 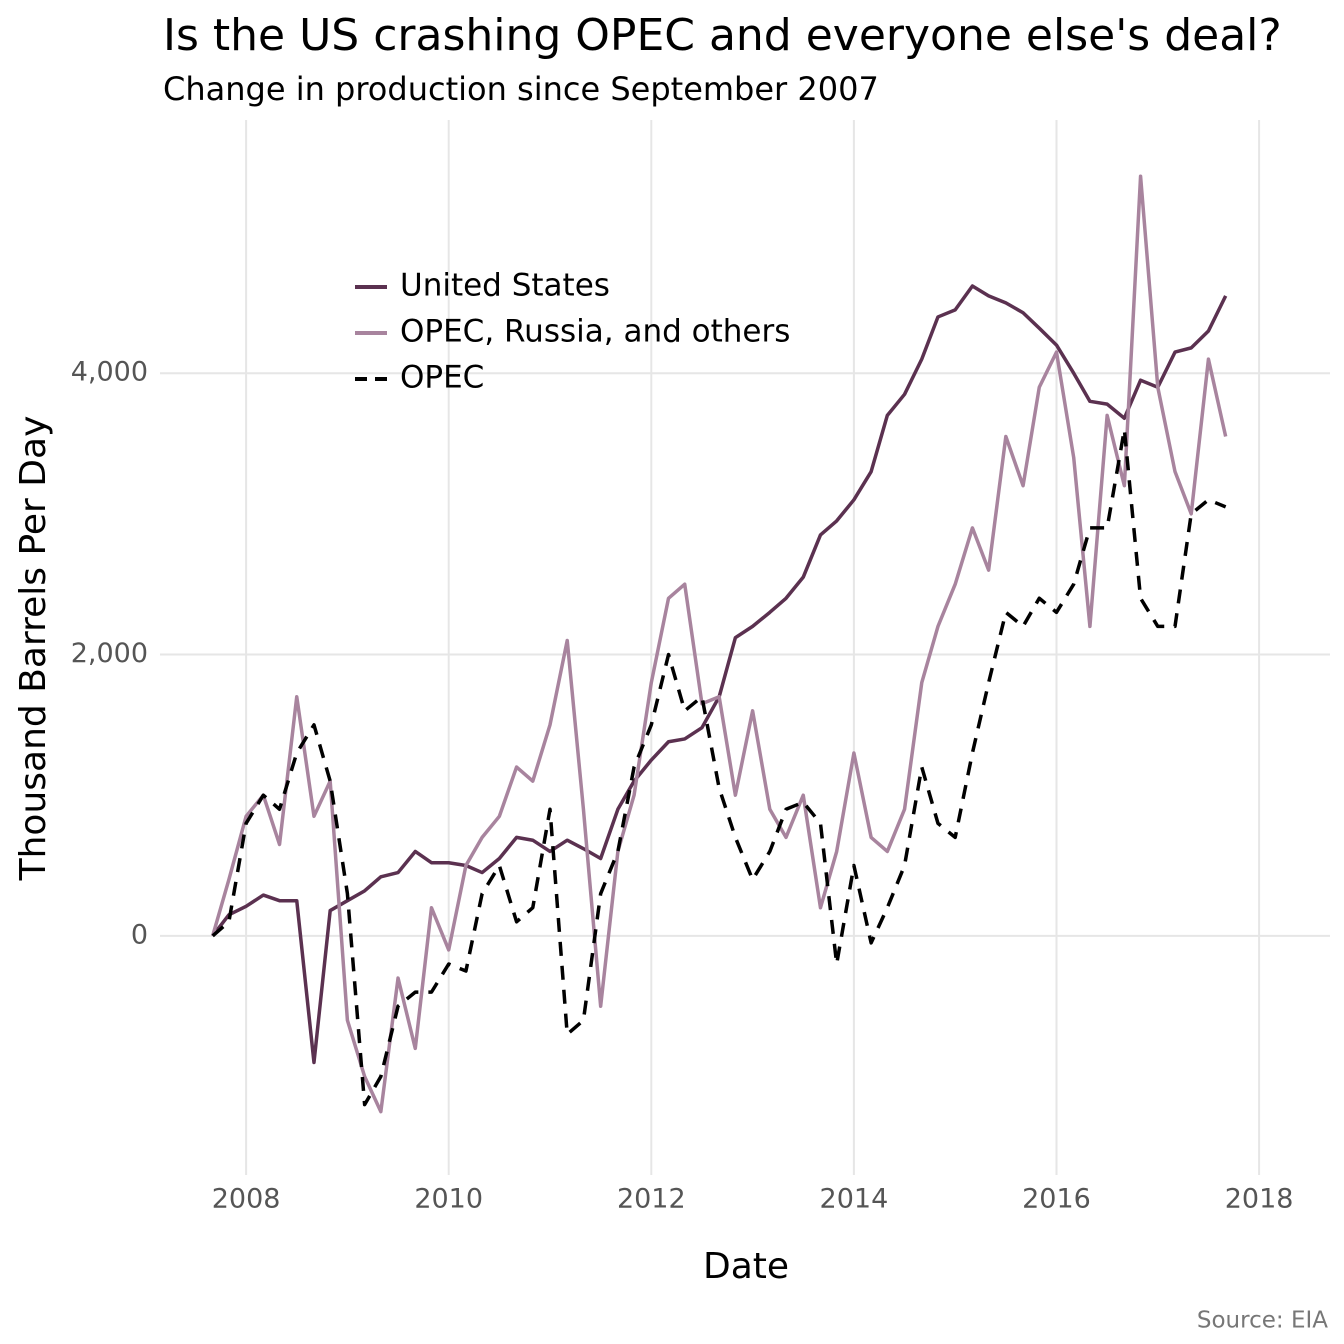 I want to click on y-axis-title: Thousand Barrels Per Day, so click(x=33, y=649).